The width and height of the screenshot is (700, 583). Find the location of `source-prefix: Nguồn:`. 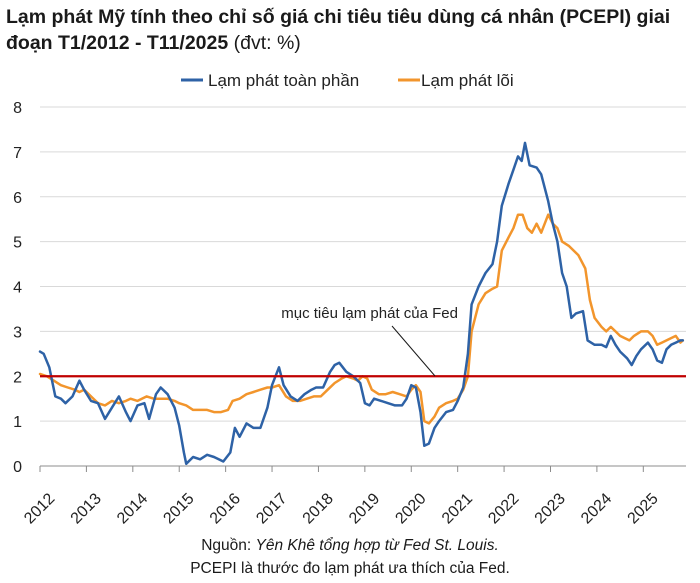

source-prefix: Nguồn: is located at coordinates (228, 545).